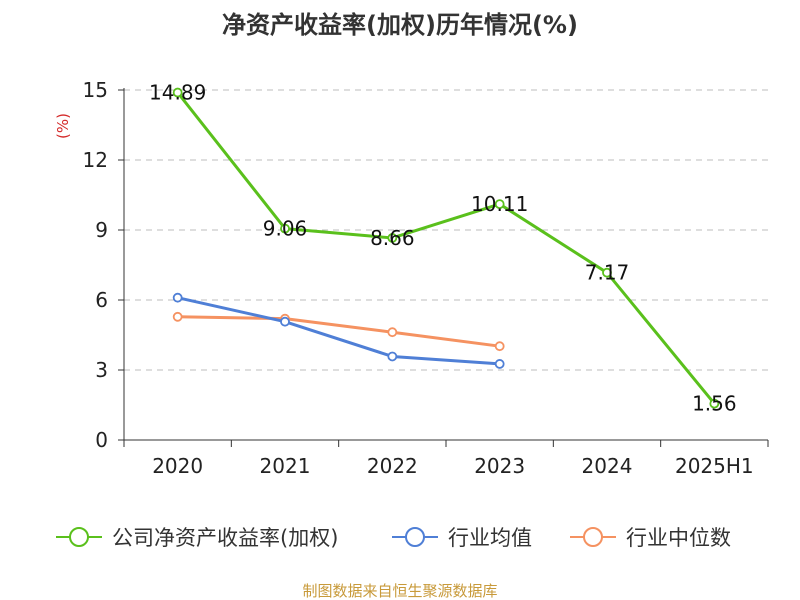 This screenshot has height=600, width=800. What do you see at coordinates (95, 90) in the screenshot?
I see `y-tick-label: 15` at bounding box center [95, 90].